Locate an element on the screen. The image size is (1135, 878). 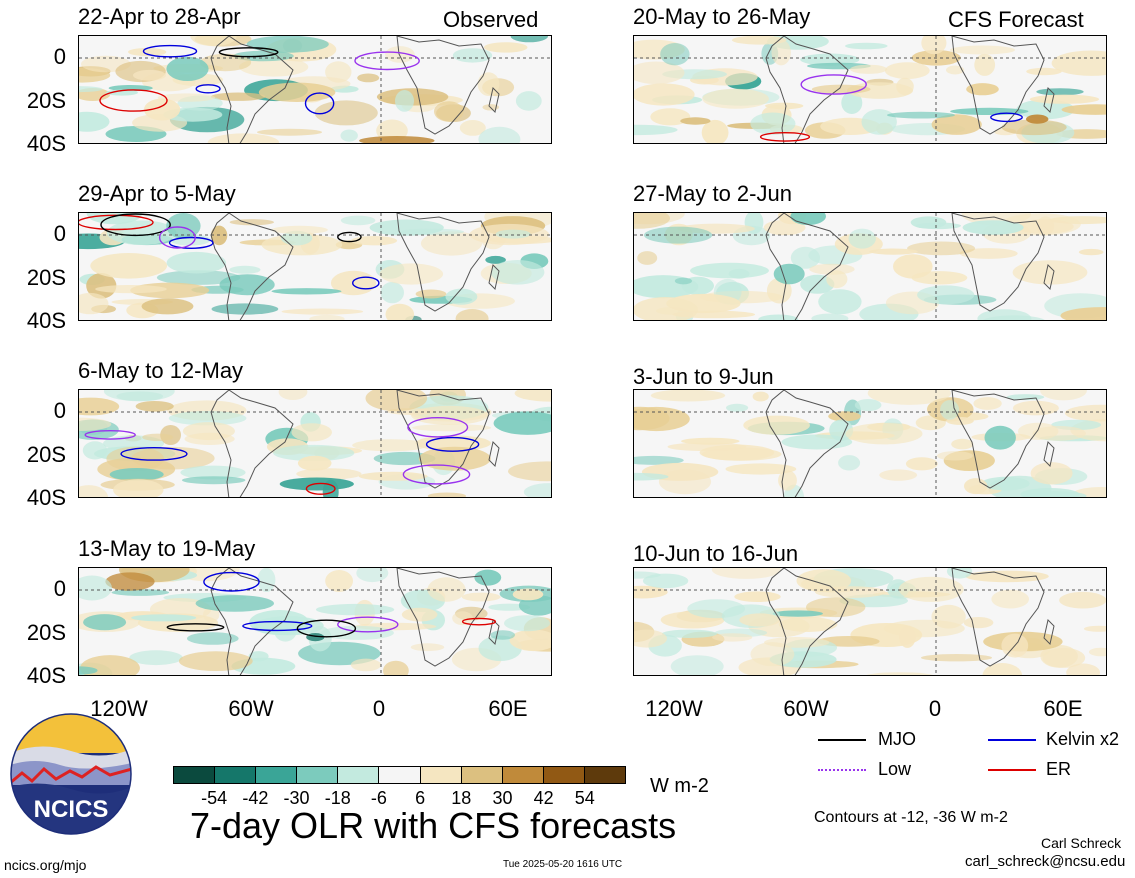
logo-text: NCICS is located at coordinates (71, 809).